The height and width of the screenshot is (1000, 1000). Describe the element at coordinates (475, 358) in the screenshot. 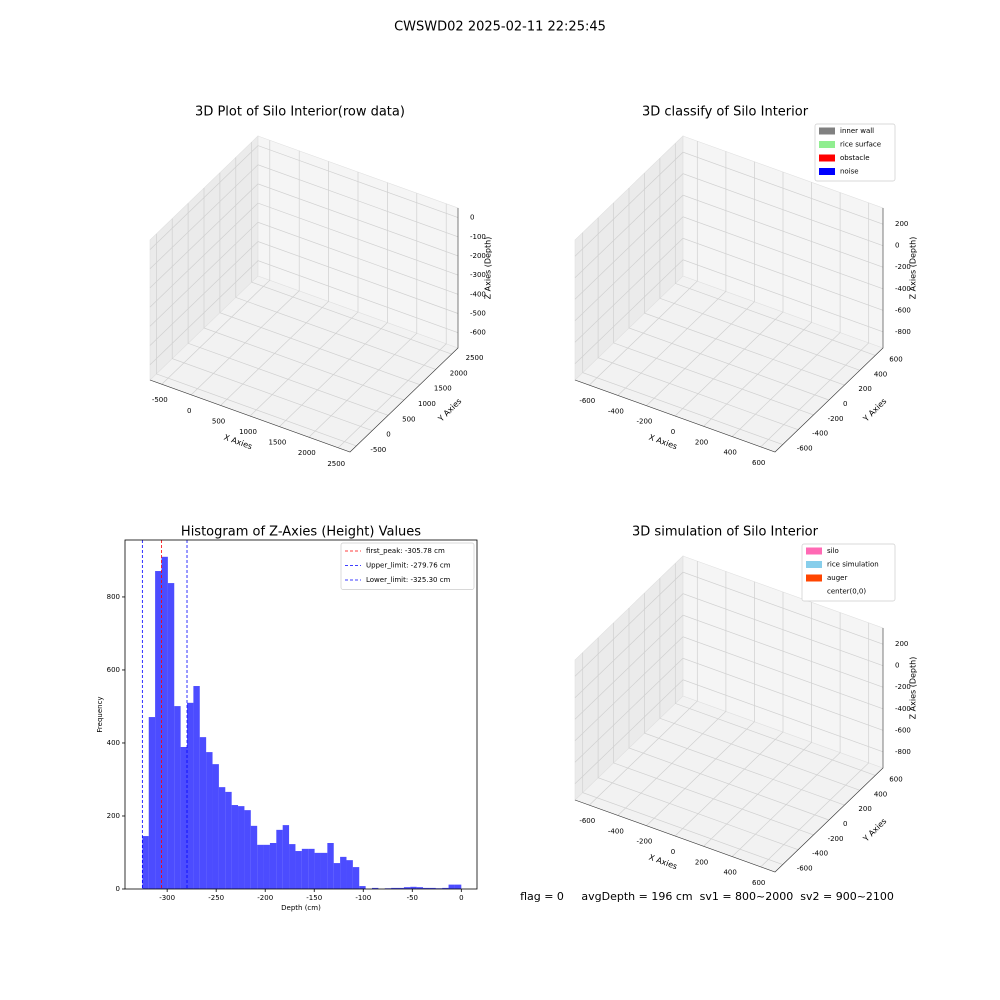

I see `y-tick-label: 2500` at that location.